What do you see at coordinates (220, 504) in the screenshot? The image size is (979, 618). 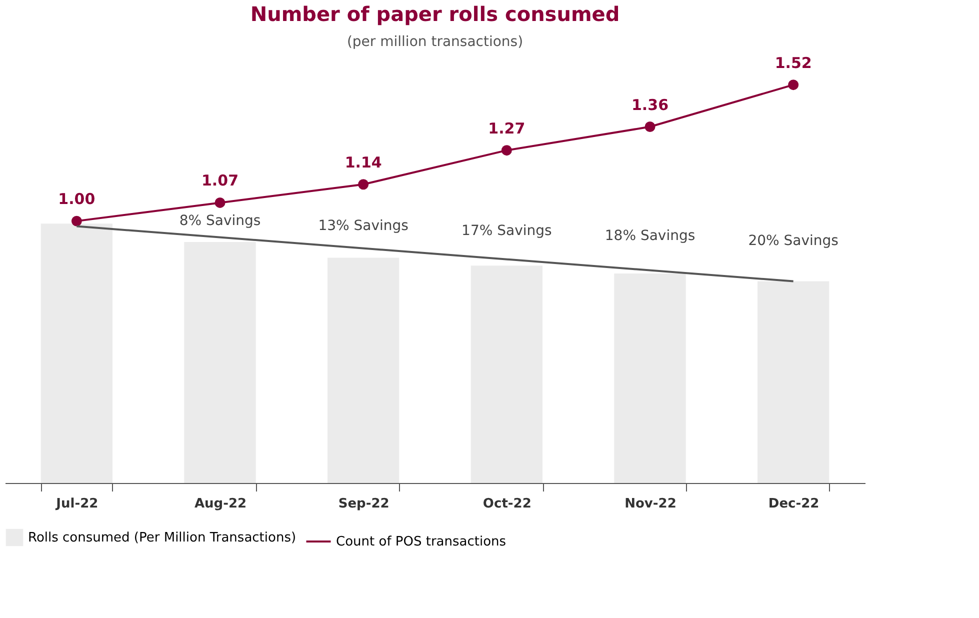 I see `x-tick-label: Aug-22` at bounding box center [220, 504].